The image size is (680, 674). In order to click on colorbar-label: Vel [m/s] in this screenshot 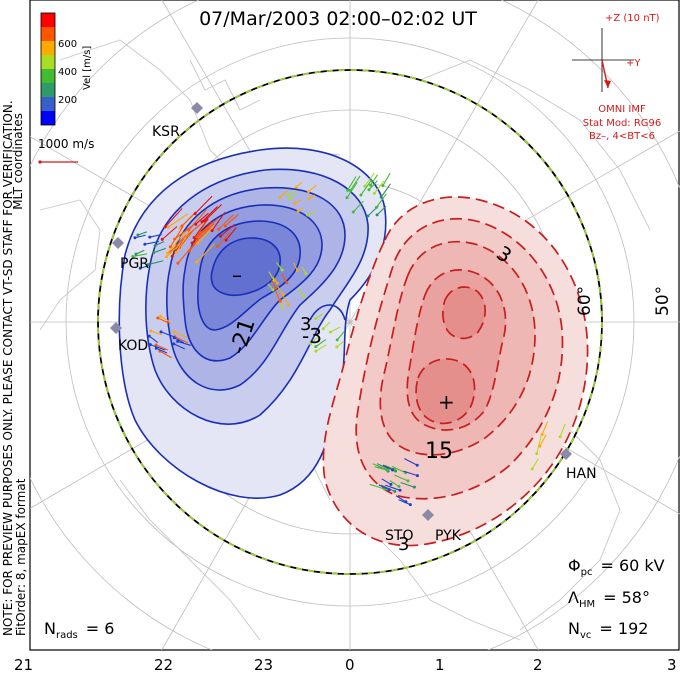, I will do `click(87, 68)`.